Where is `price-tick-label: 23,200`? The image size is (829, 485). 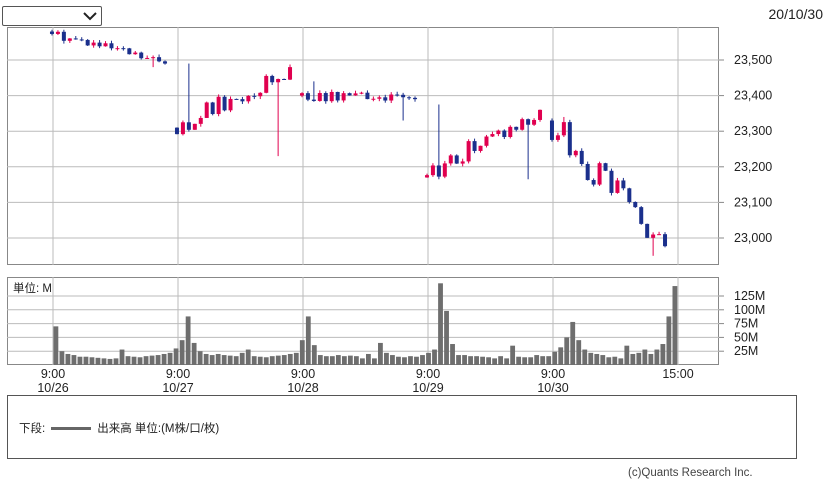 price-tick-label: 23,200 is located at coordinates (753, 167).